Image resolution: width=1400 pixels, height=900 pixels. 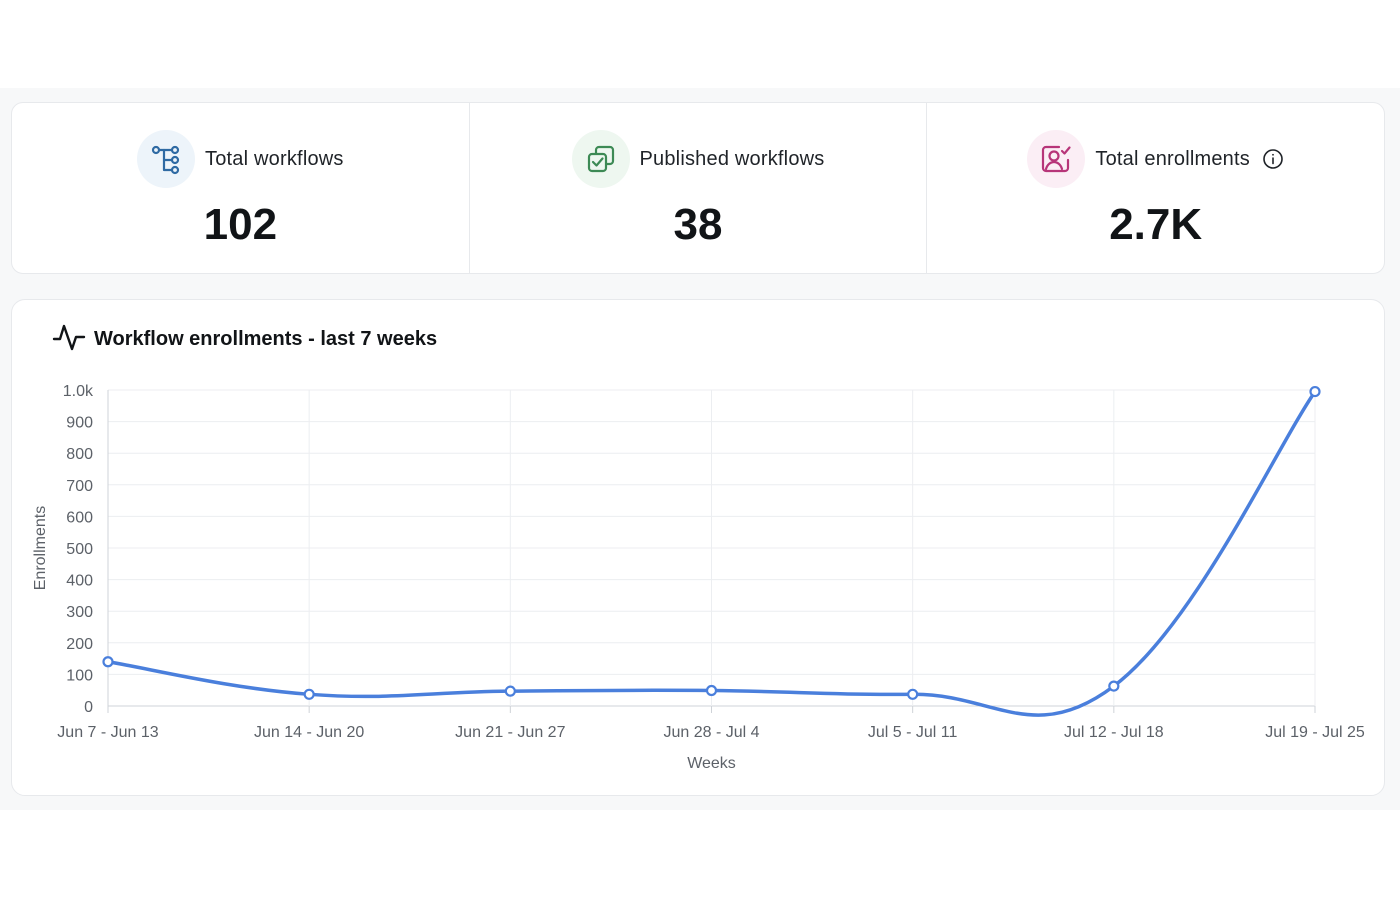 I want to click on y-tick-label: 800, so click(x=79, y=454).